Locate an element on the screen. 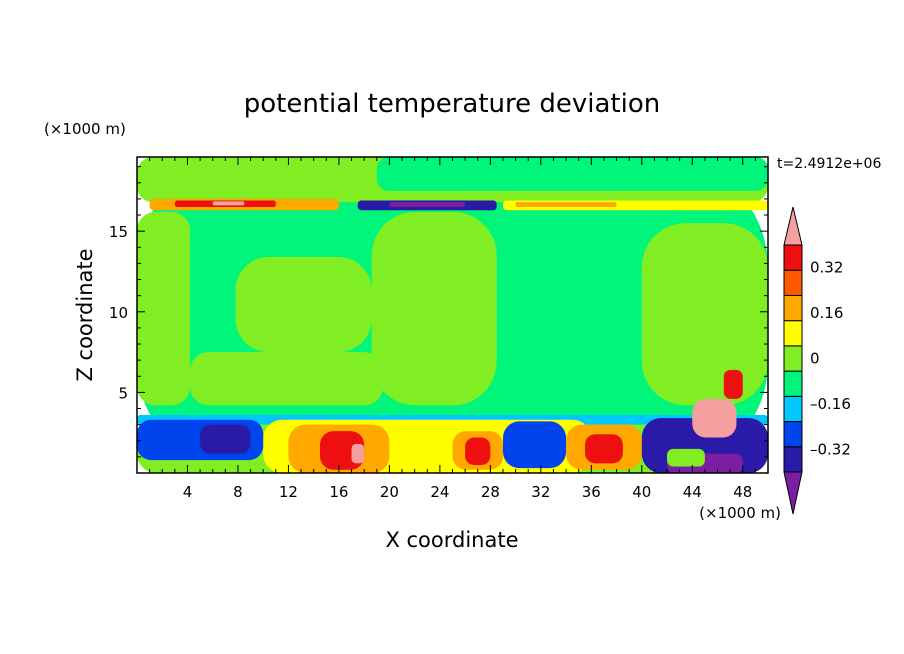 The width and height of the screenshot is (904, 654). x-tick-label: 20 is located at coordinates (389, 492).